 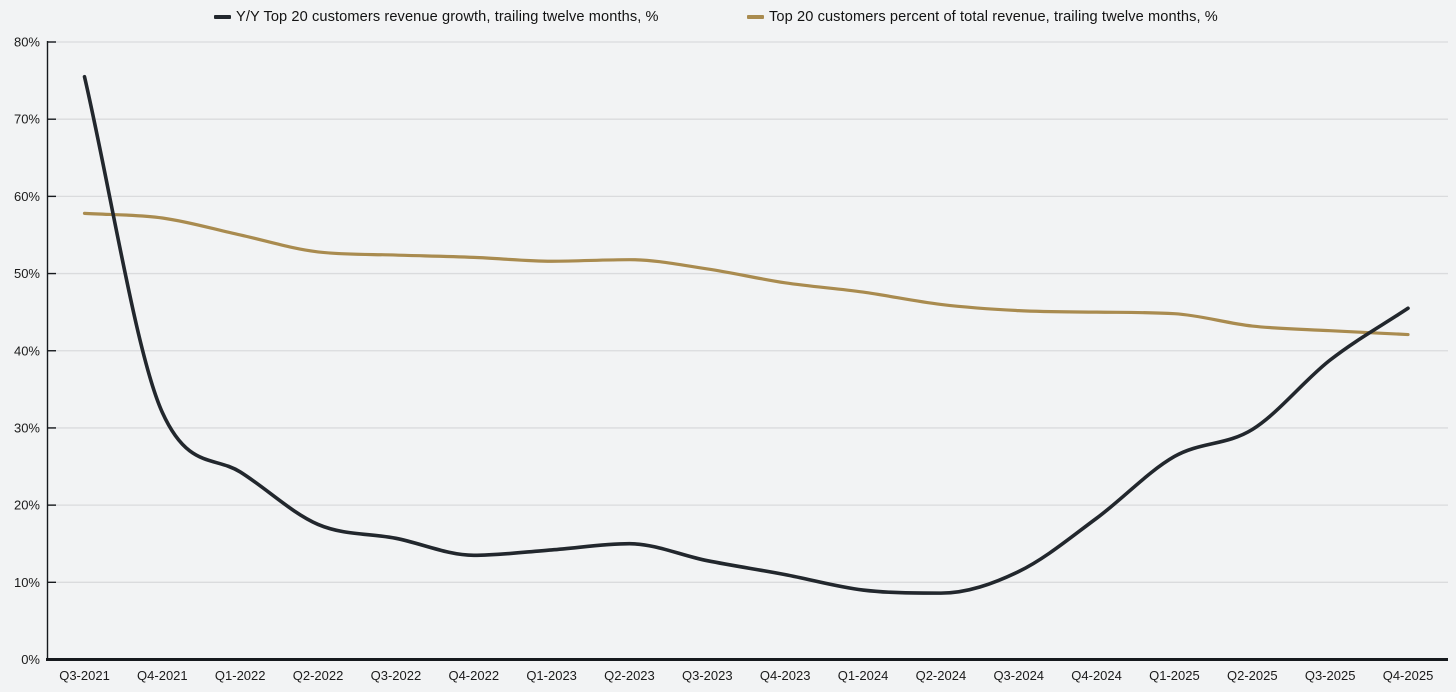 I want to click on x-axis-tick-label: Q1-2024, so click(x=863, y=675).